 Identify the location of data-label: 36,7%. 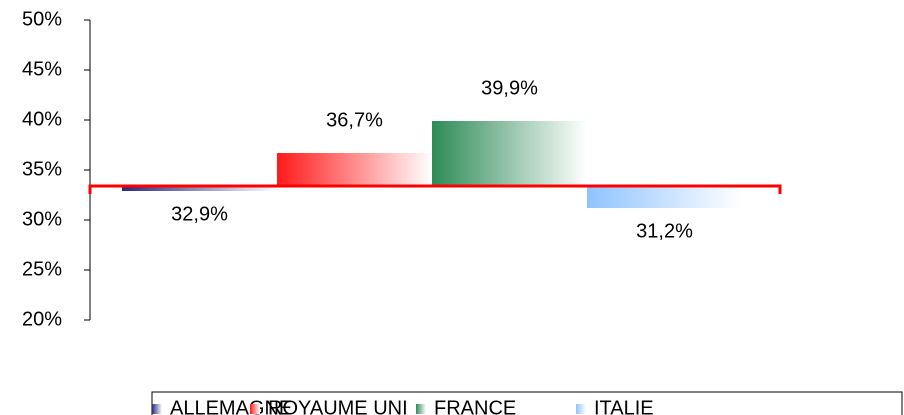
(354, 120).